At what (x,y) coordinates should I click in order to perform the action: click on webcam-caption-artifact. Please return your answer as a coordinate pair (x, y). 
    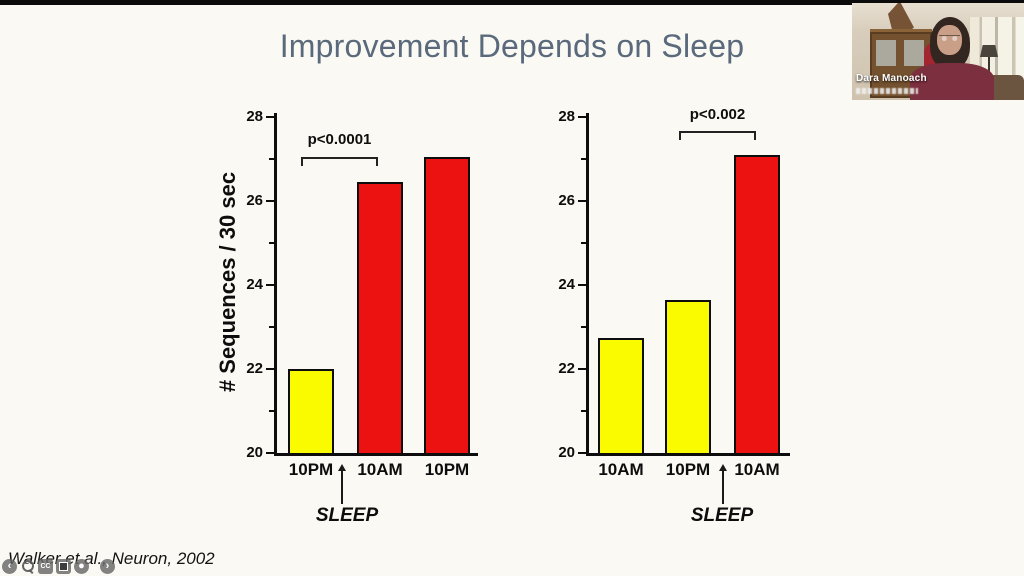
    Looking at the image, I should click on (887, 91).